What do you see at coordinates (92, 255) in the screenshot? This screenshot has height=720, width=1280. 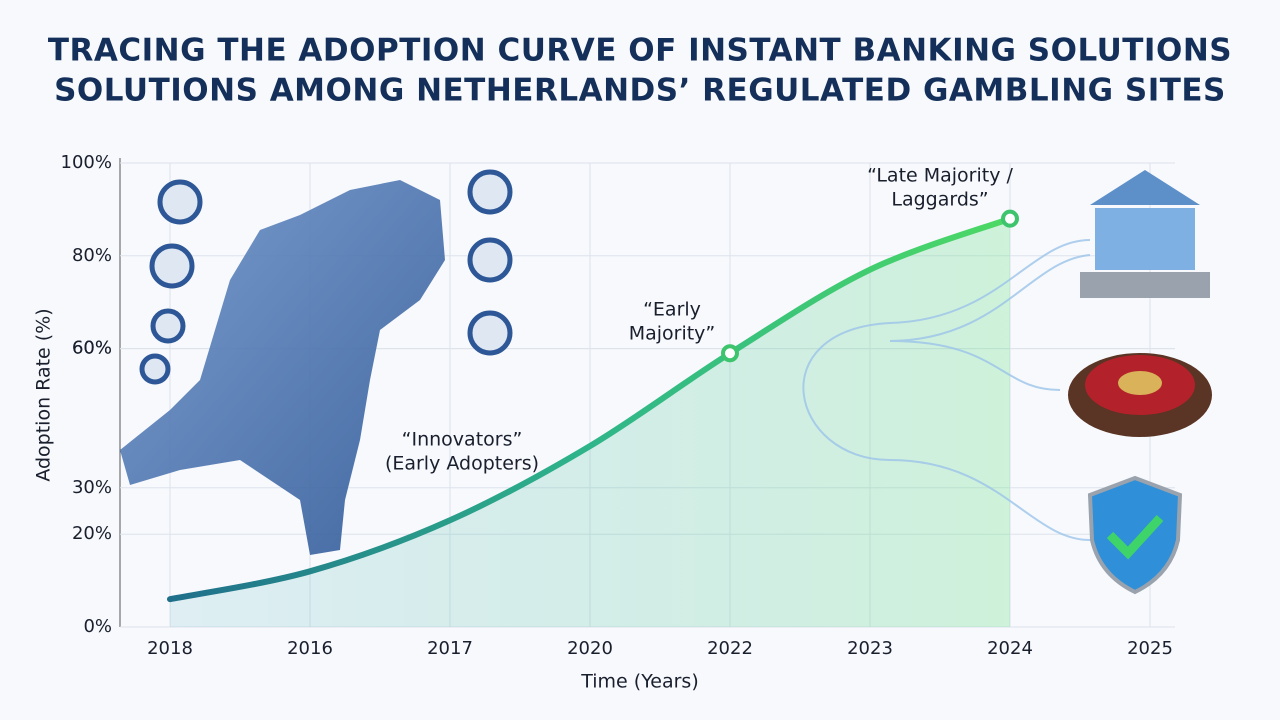 I see `y-tick-label: 80%` at bounding box center [92, 255].